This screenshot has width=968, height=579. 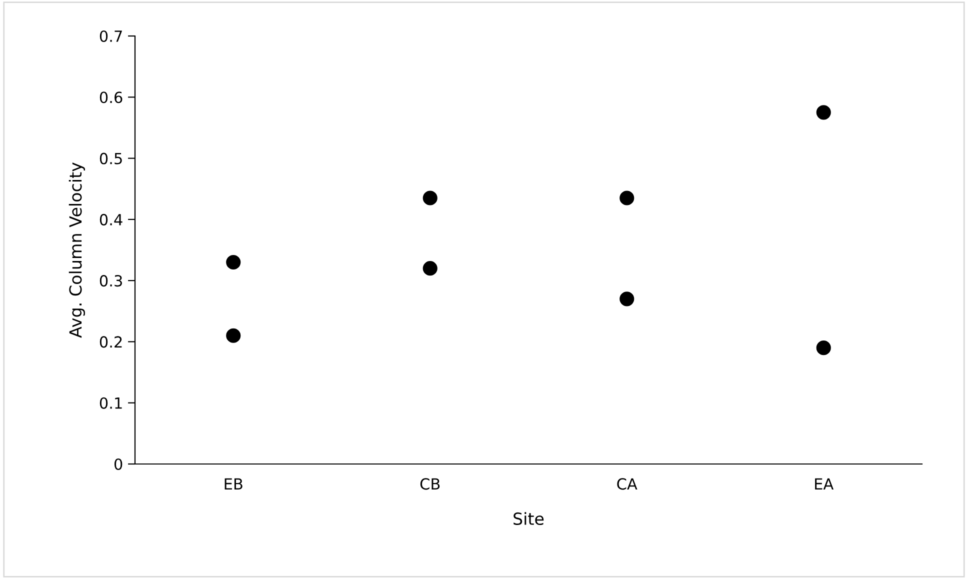 I want to click on y-tick-label: 0.3, so click(x=111, y=281).